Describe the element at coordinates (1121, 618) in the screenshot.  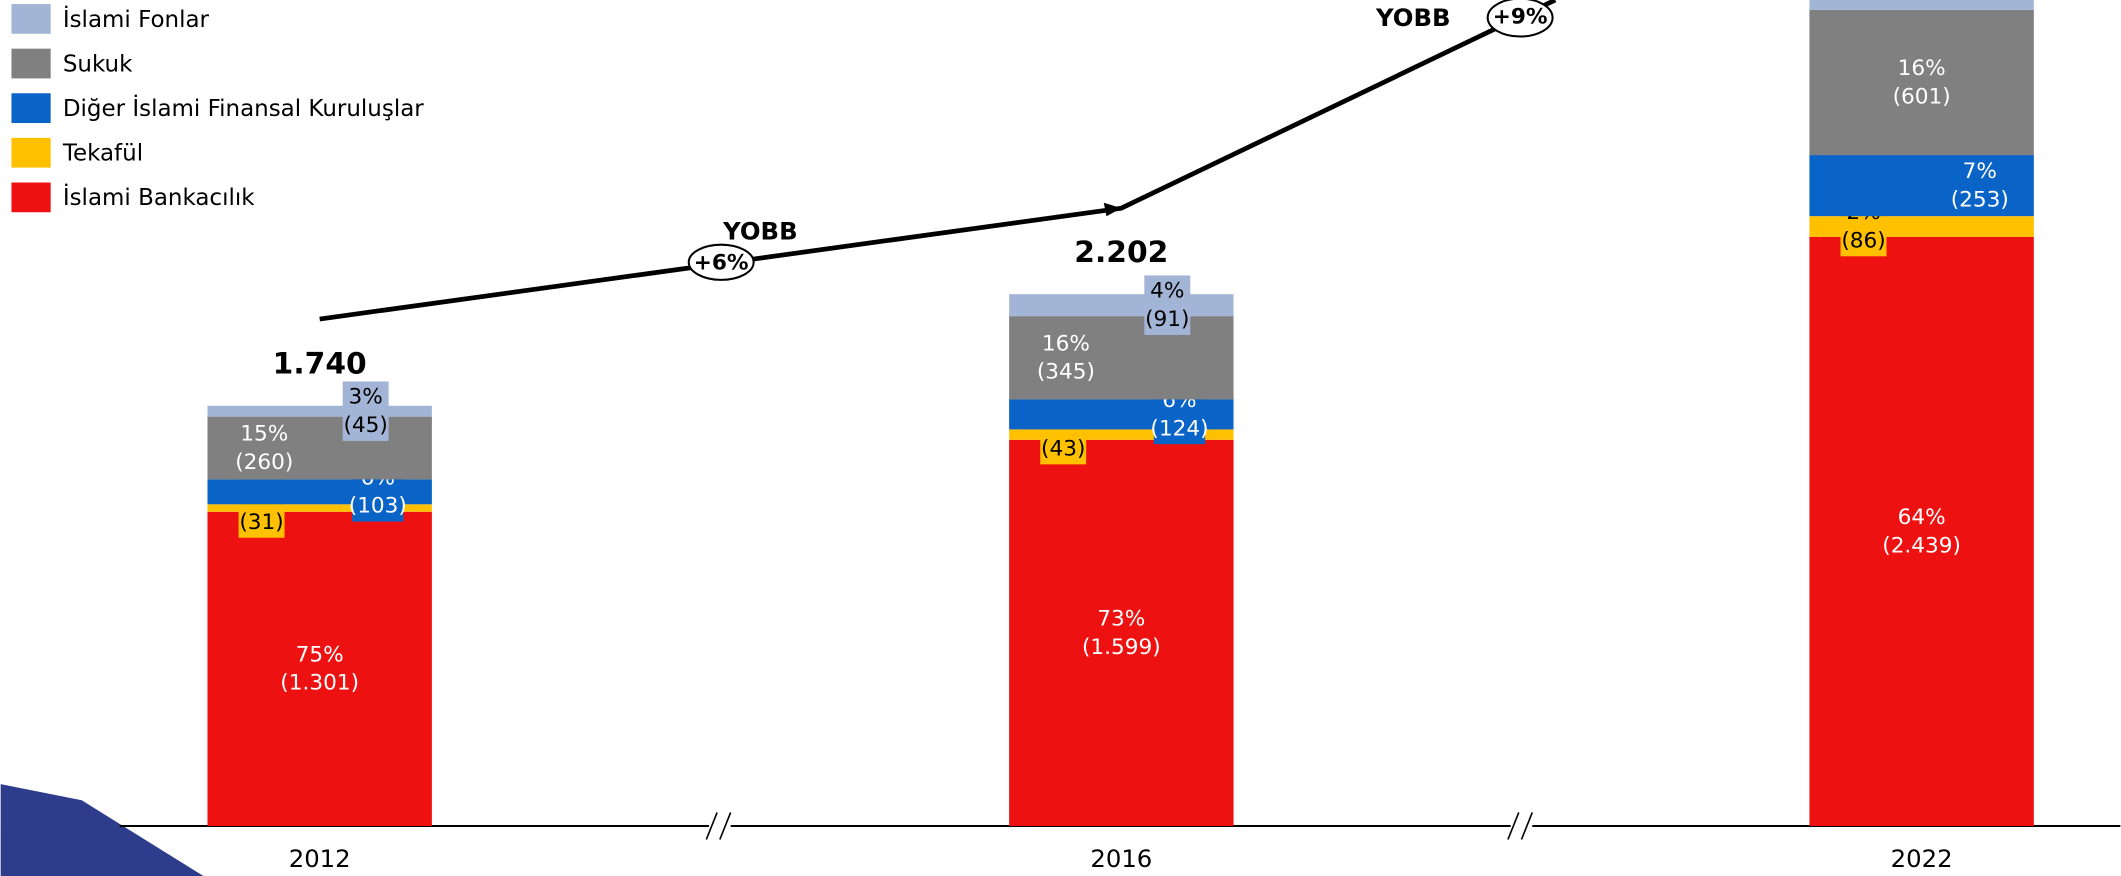
I see `data-label: 73%` at that location.